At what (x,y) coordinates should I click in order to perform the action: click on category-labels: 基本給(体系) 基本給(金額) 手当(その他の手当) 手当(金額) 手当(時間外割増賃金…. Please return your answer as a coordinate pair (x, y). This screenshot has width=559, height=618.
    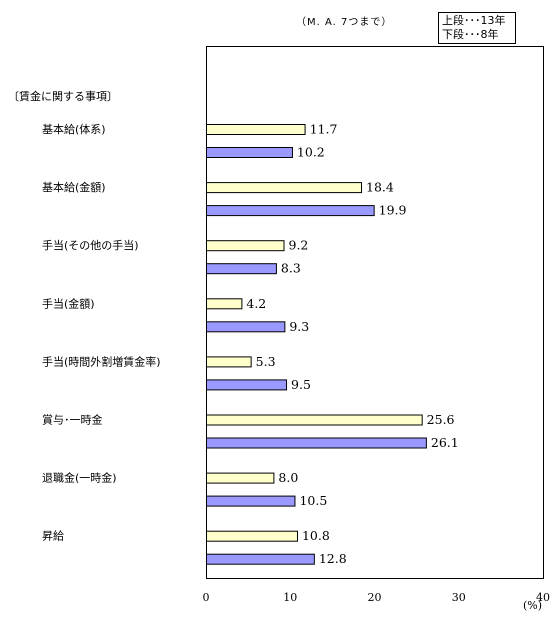
    Looking at the image, I should click on (101, 332).